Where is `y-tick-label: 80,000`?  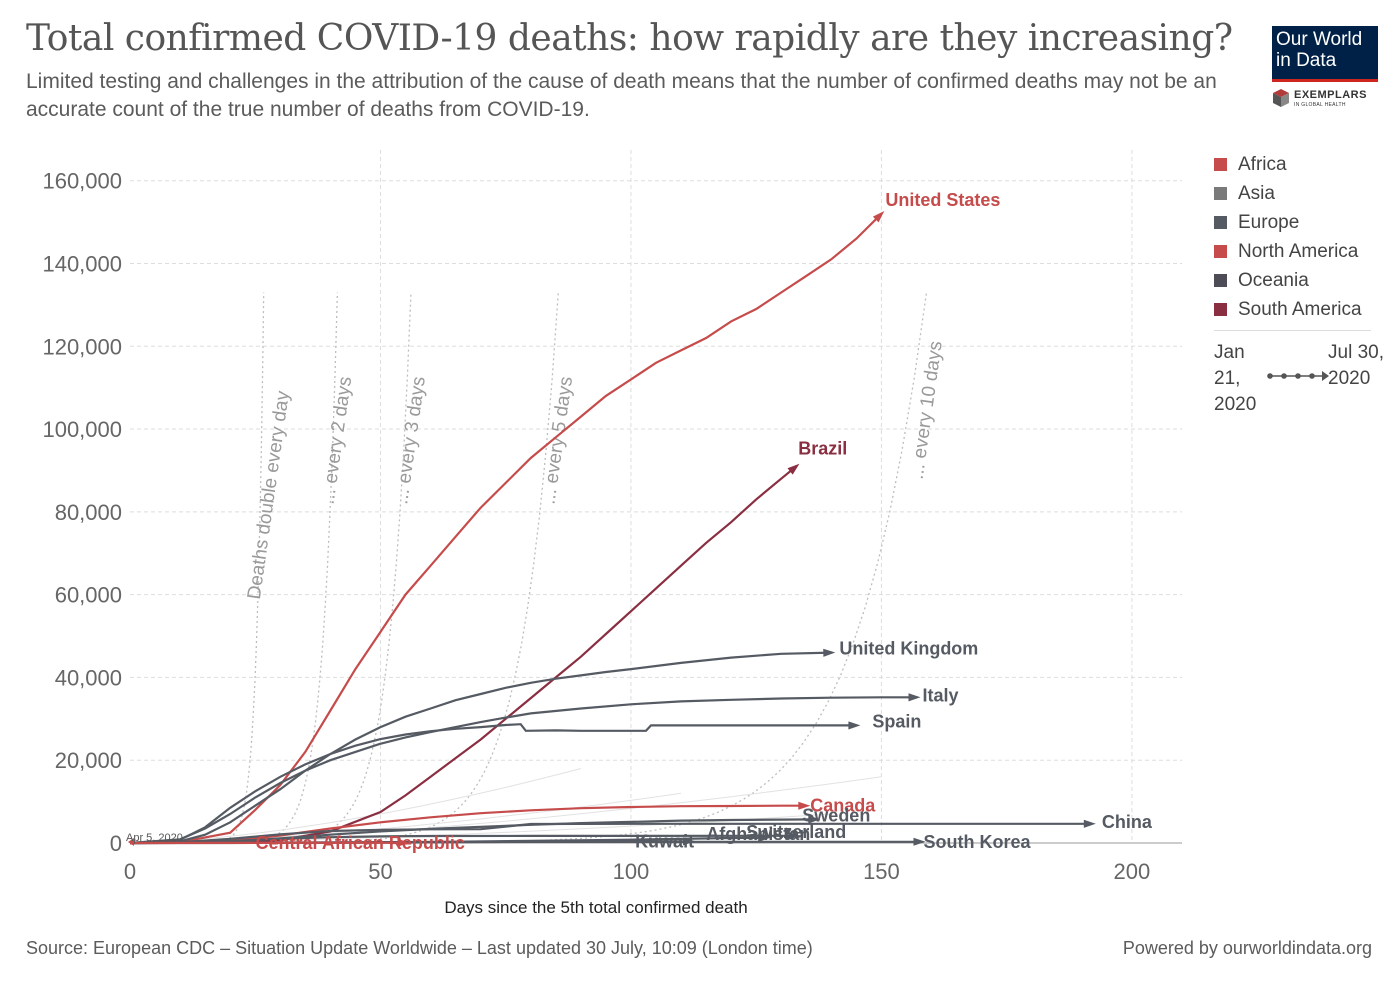
y-tick-label: 80,000 is located at coordinates (88, 512).